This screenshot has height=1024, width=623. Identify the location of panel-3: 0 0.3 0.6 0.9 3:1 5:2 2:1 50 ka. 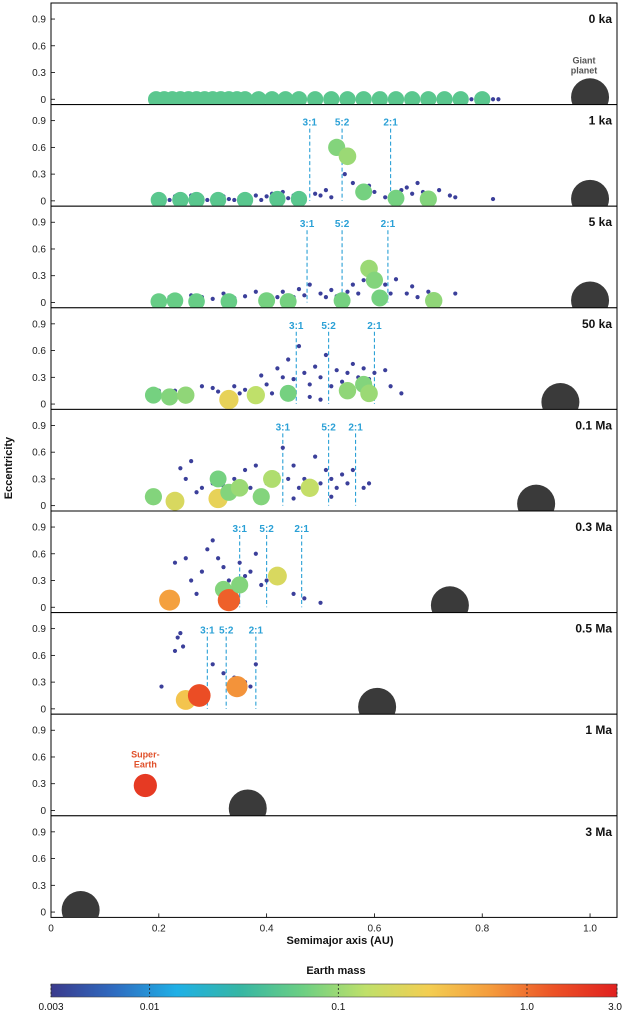
(325, 359).